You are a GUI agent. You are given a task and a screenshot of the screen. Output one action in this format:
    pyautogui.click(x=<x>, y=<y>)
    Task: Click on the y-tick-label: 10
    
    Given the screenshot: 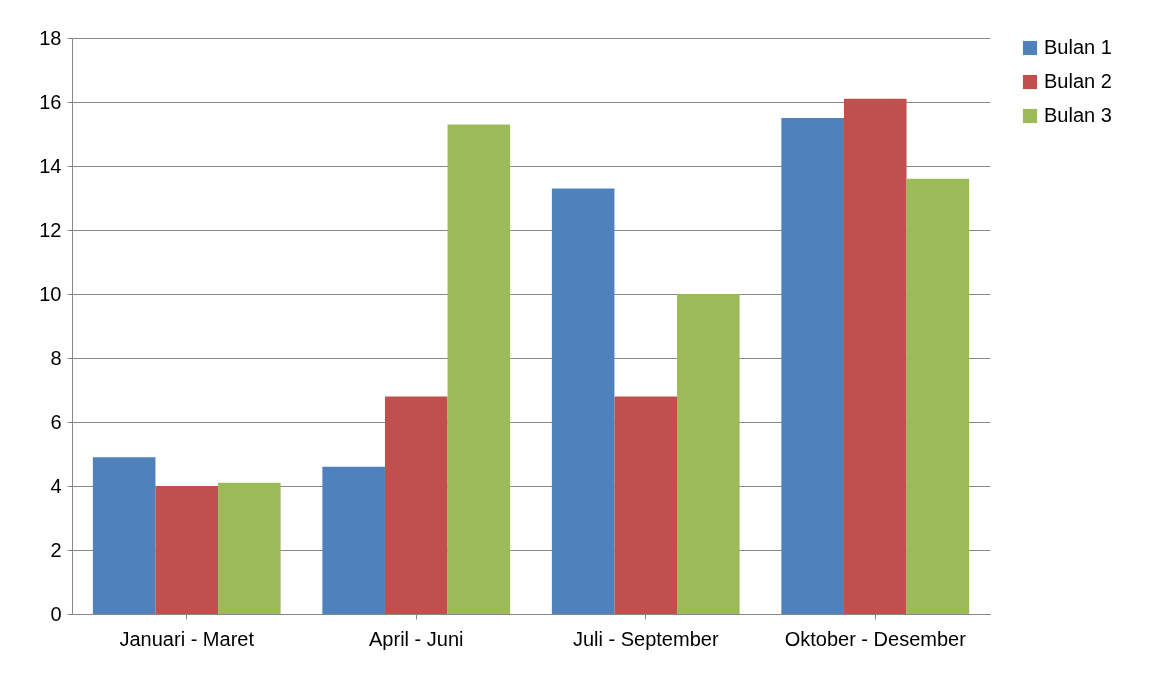 What is the action you would take?
    pyautogui.click(x=50, y=293)
    